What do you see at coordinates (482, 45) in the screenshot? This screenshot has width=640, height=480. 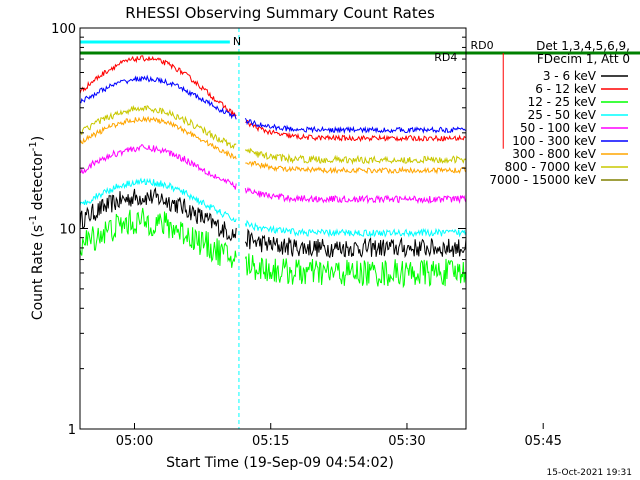 I see `rd0-label: RD0` at bounding box center [482, 45].